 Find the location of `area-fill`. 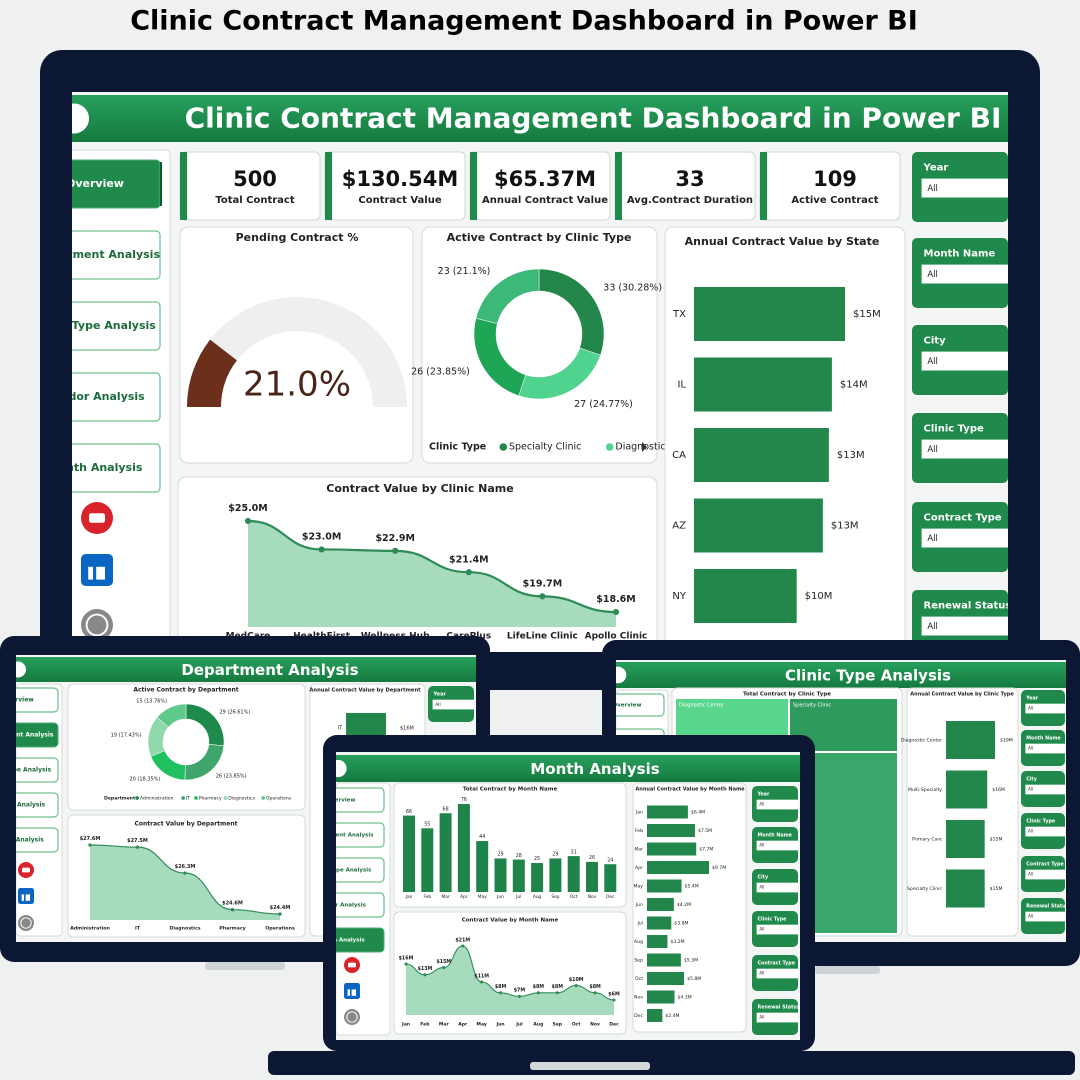

area-fill is located at coordinates (510, 980).